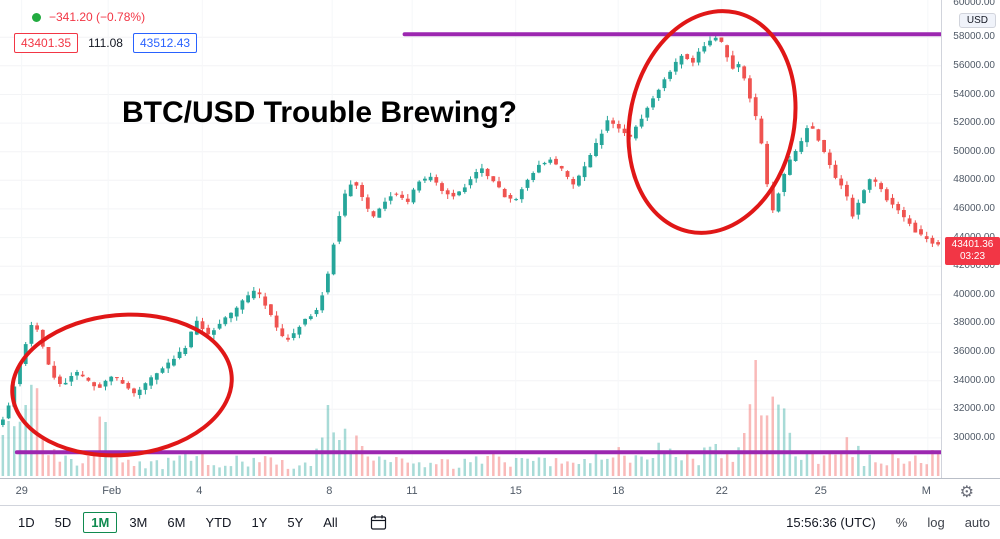 The width and height of the screenshot is (1000, 539). What do you see at coordinates (977, 522) in the screenshot?
I see `auto-scale-toggle: auto` at bounding box center [977, 522].